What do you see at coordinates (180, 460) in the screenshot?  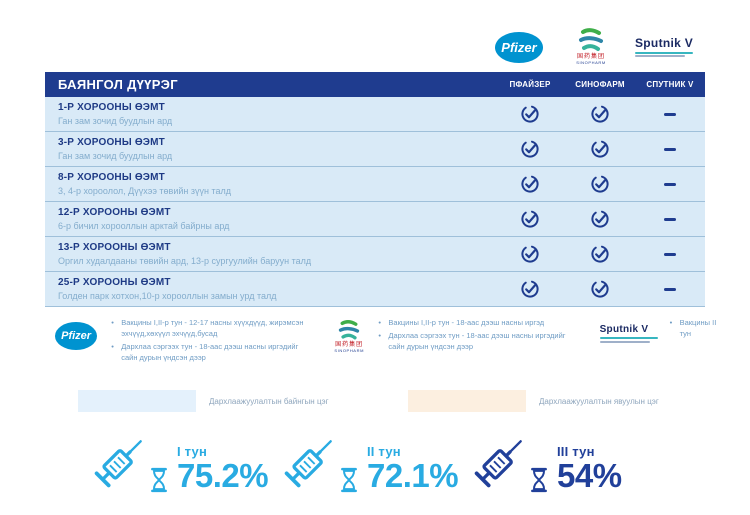 I see `stat-dose-1: I тун 75.2%` at bounding box center [180, 460].